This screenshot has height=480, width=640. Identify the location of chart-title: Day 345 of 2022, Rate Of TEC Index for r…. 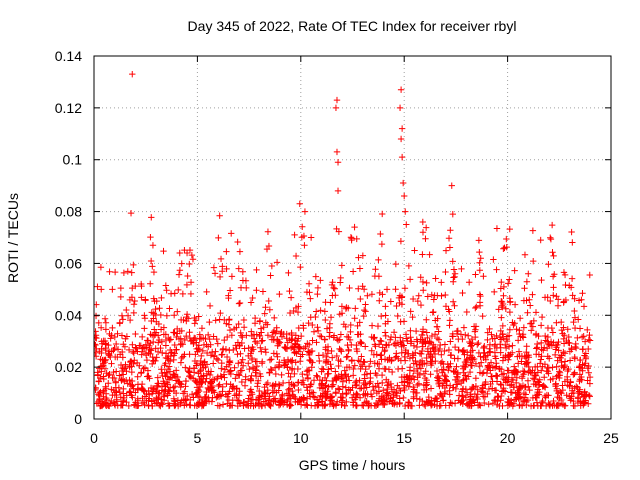
(352, 26).